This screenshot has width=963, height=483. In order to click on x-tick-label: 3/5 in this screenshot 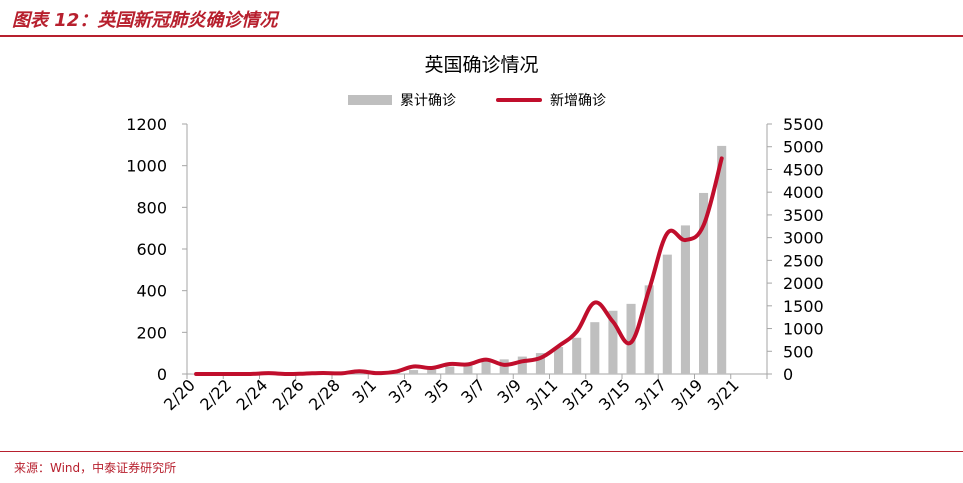, I will do `click(437, 391)`.